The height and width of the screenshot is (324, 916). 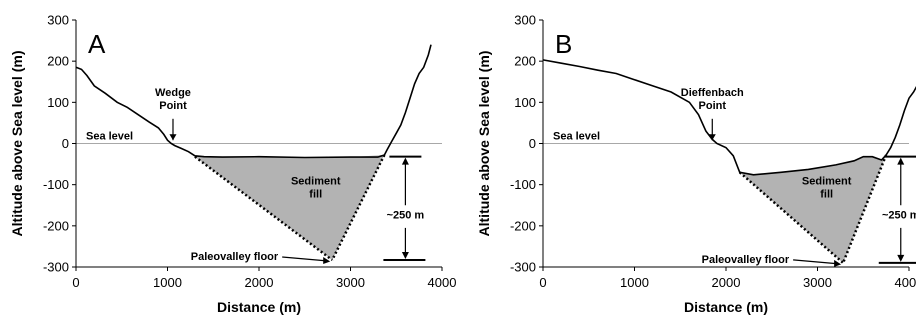 What do you see at coordinates (563, 44) in the screenshot?
I see `panel-letter: B` at bounding box center [563, 44].